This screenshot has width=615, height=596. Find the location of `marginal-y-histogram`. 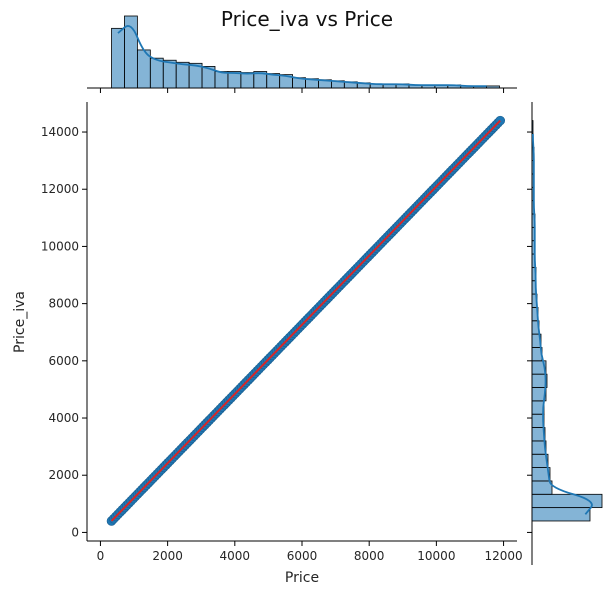

marginal-y-histogram is located at coordinates (565, 333).